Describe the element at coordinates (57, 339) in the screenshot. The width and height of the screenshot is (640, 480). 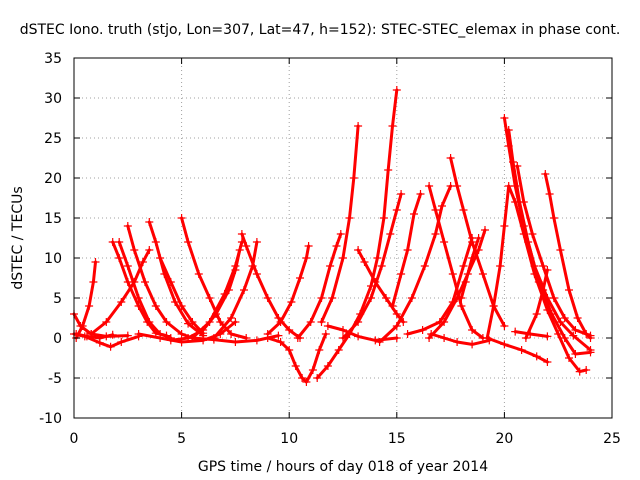
I see `y-tick-label: 0` at that location.